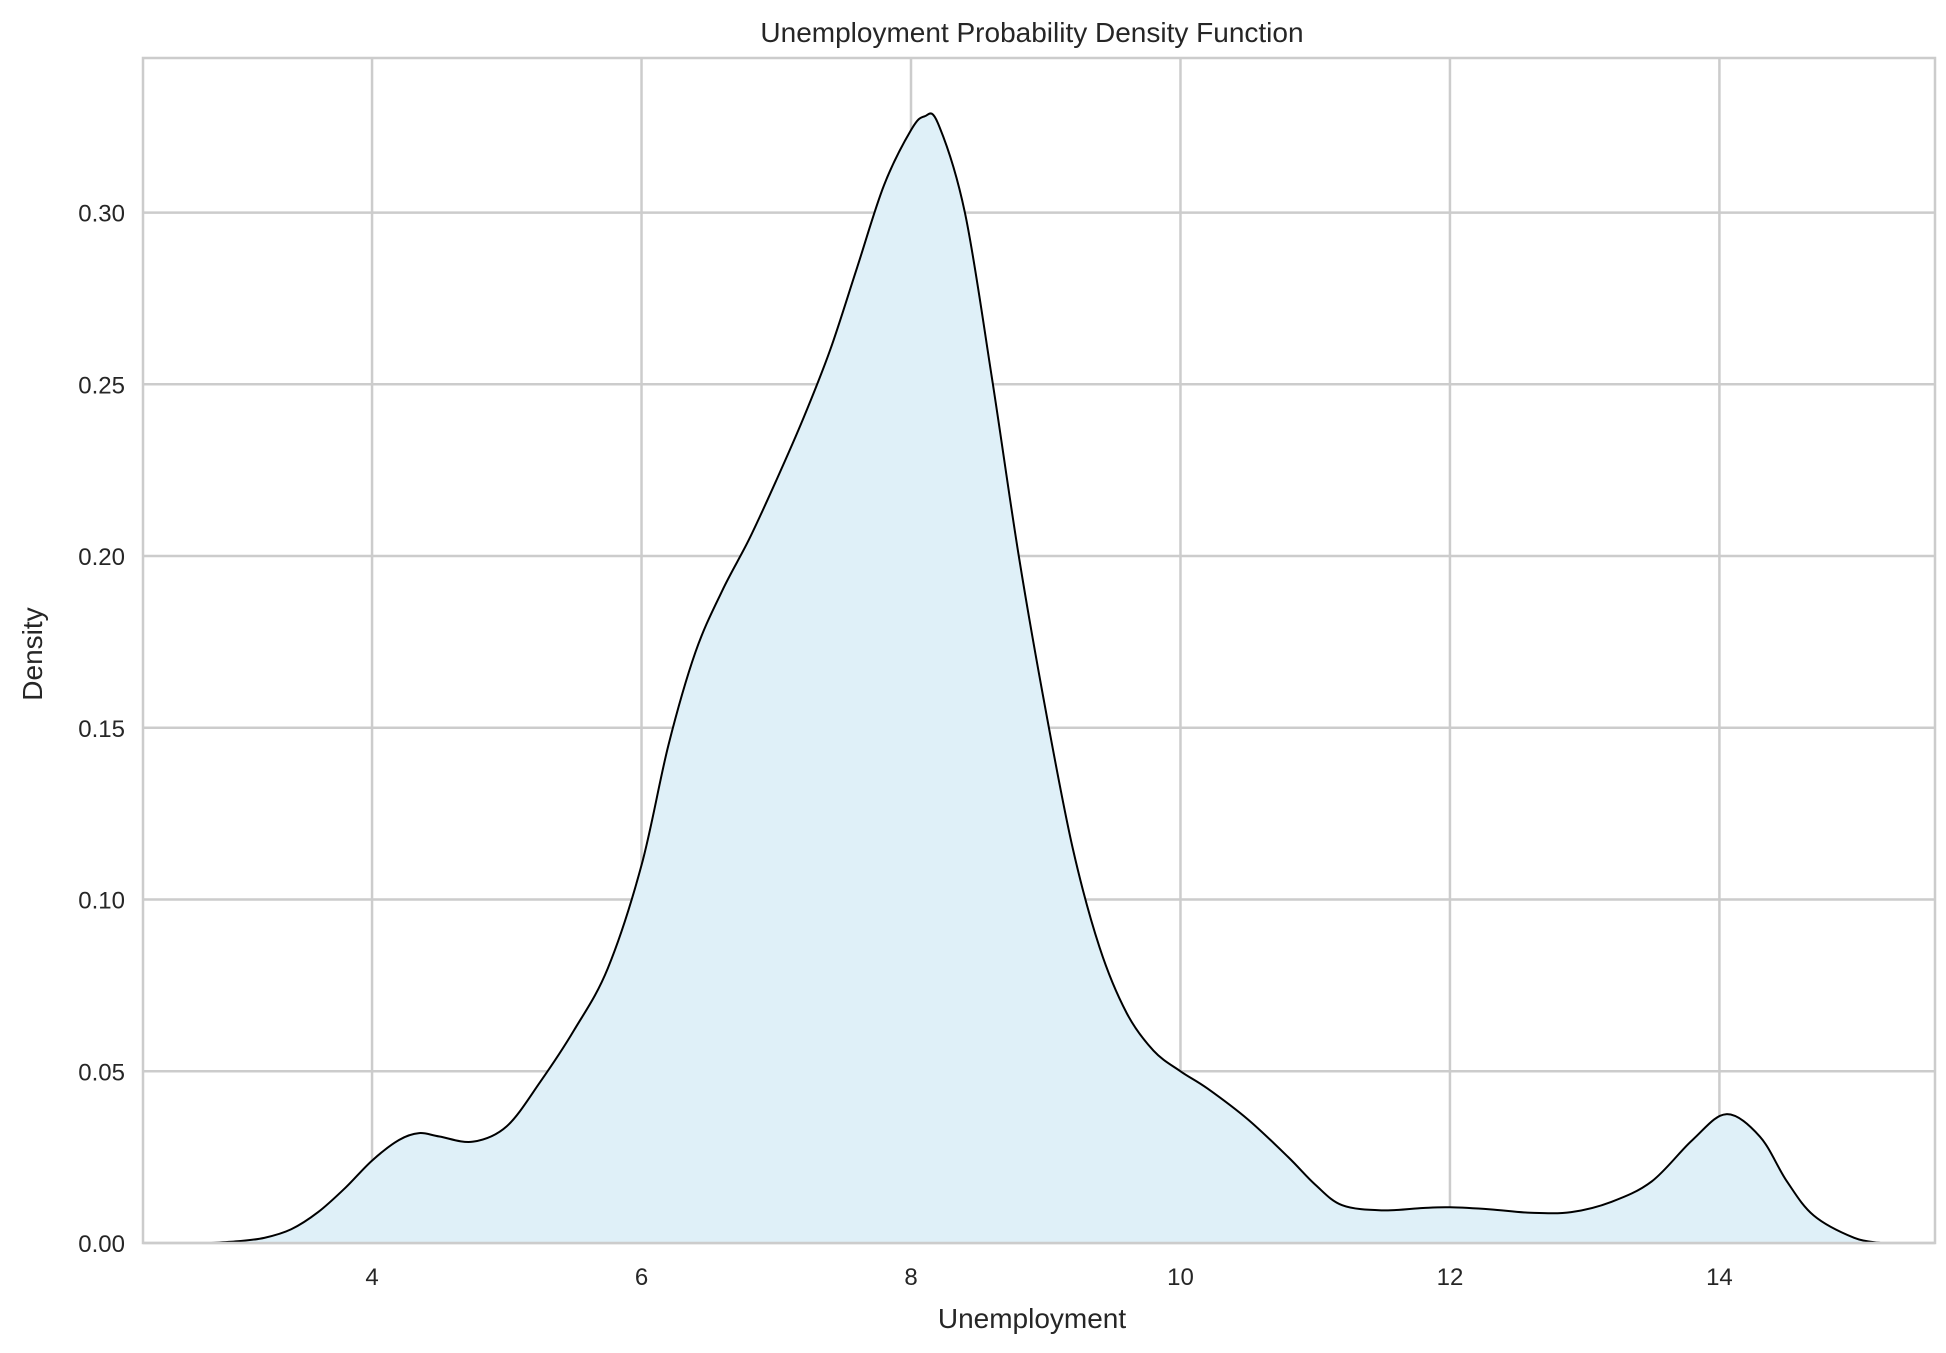 This screenshot has height=1353, width=1946. What do you see at coordinates (1719, 1277) in the screenshot?
I see `x-tick-label: 14` at bounding box center [1719, 1277].